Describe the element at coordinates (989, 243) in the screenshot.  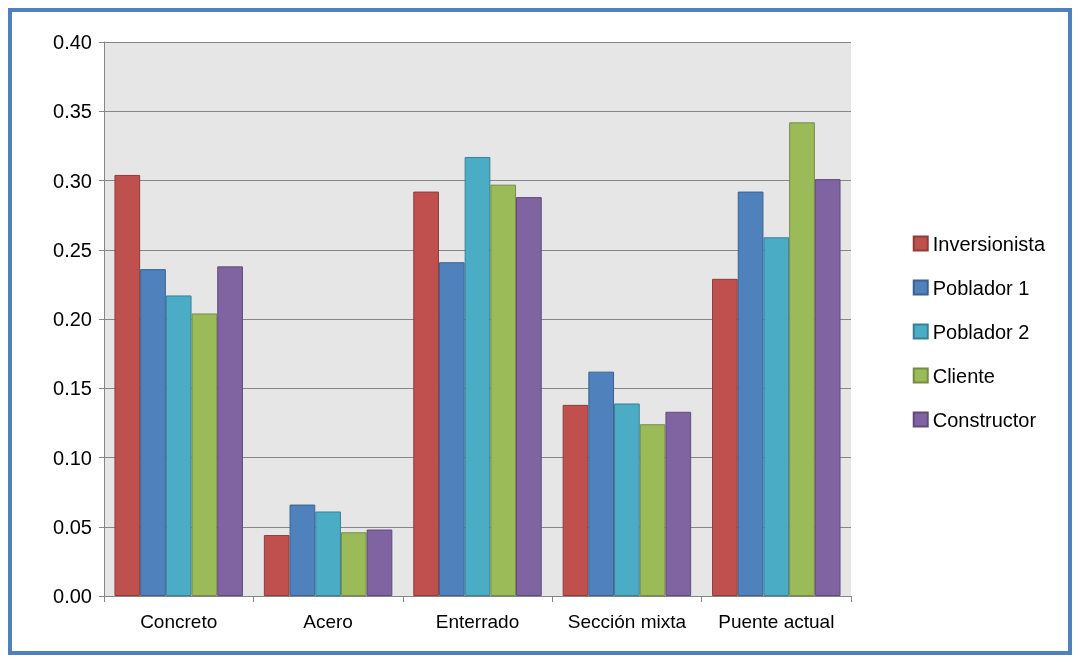
I see `legend-label: Inversionista` at that location.